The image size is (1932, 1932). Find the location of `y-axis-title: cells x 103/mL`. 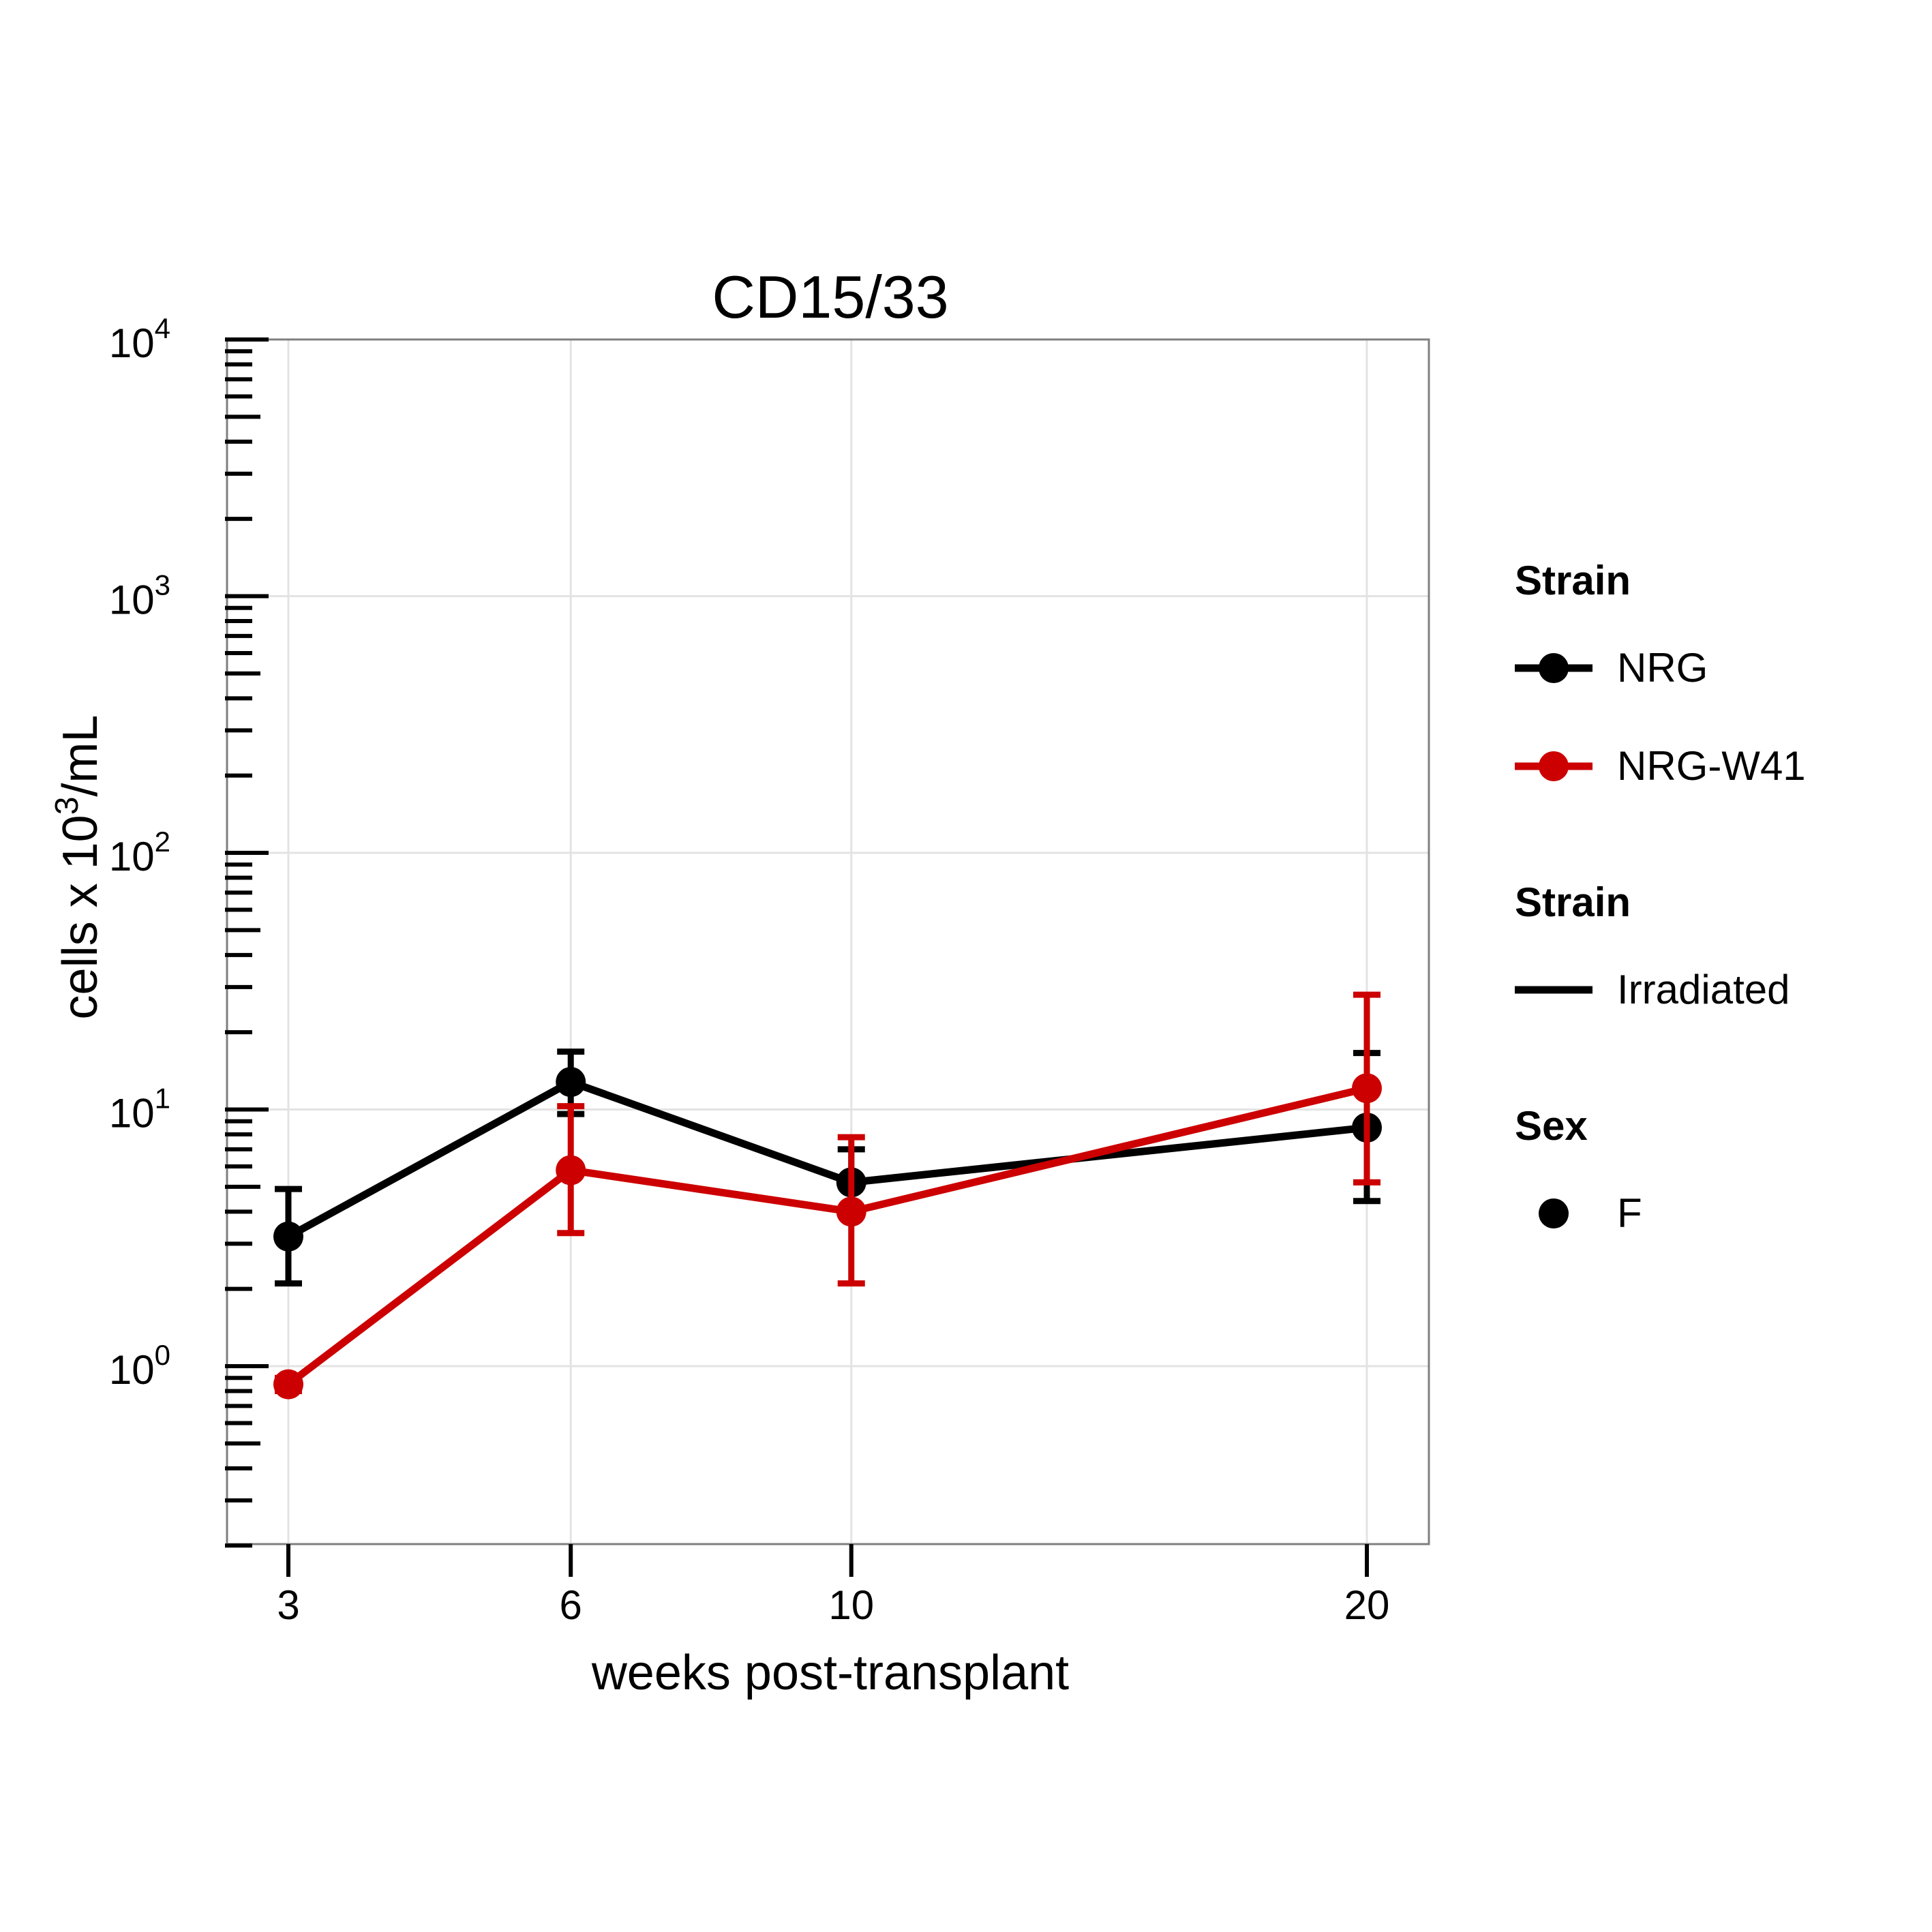

y-axis-title: cells x 103/mL is located at coordinates (78, 867).